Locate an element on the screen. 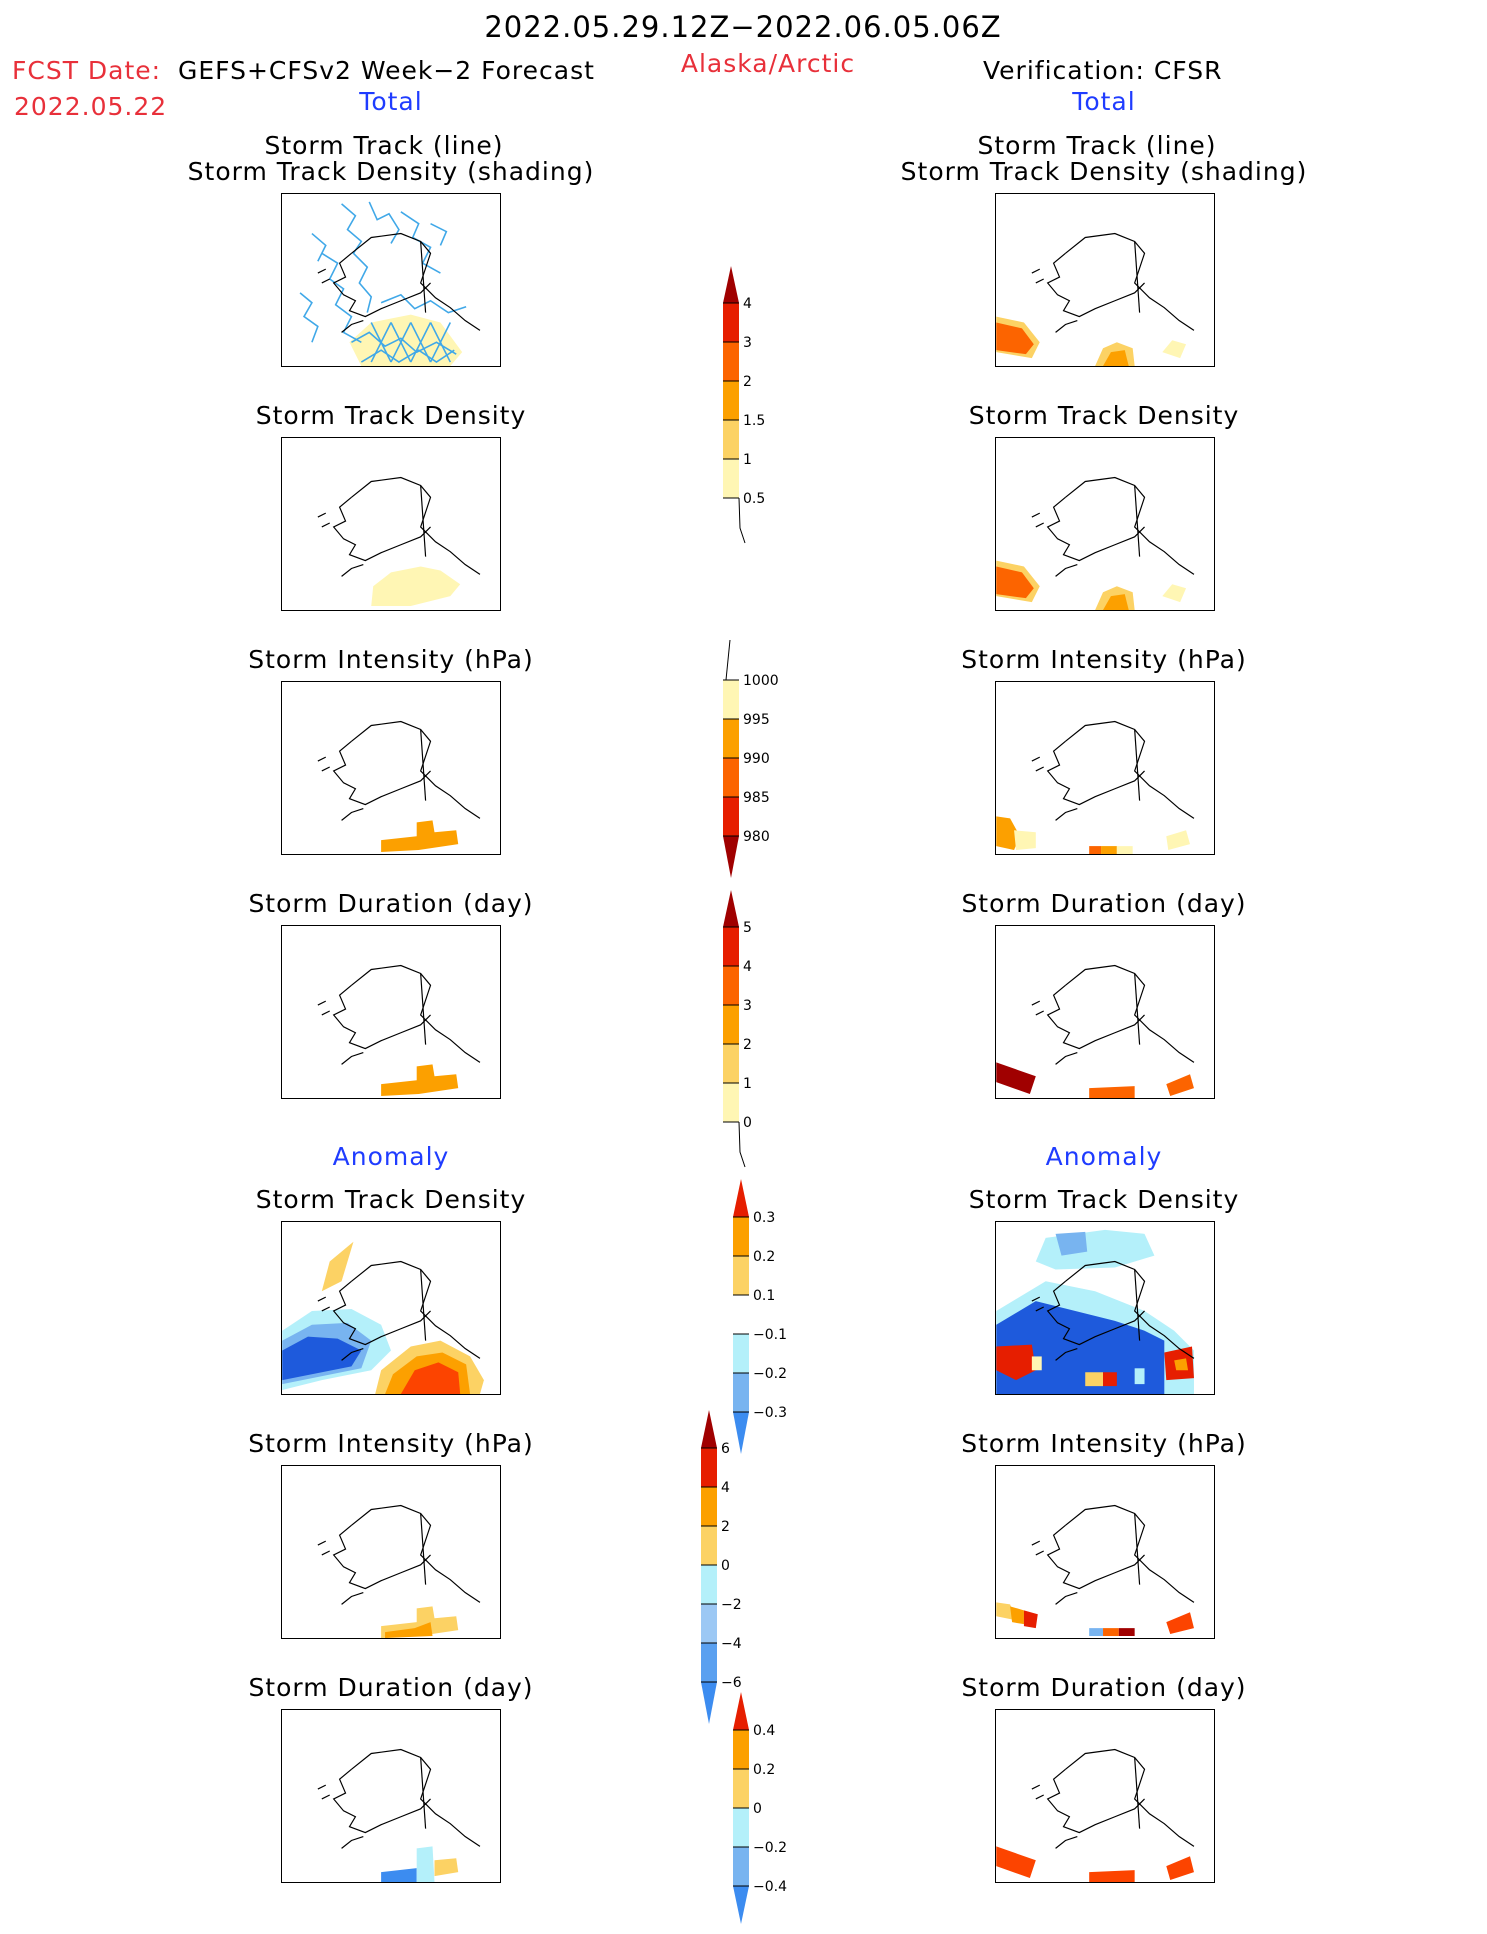  tick-label: 0.4 is located at coordinates (764, 1731).